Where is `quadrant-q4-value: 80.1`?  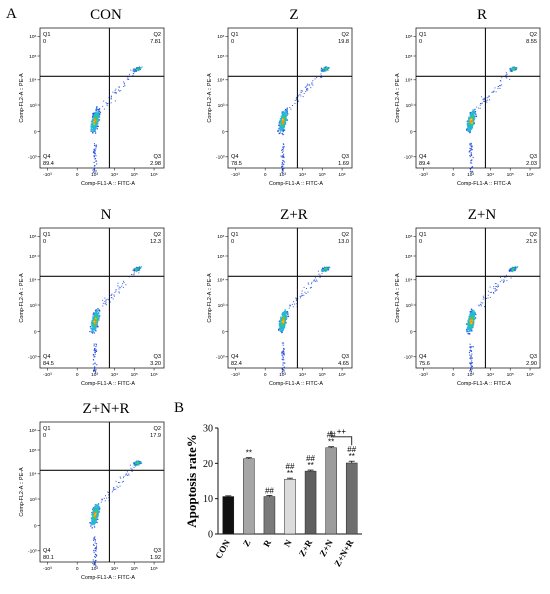
quadrant-q4-value: 80.1 is located at coordinates (48, 558).